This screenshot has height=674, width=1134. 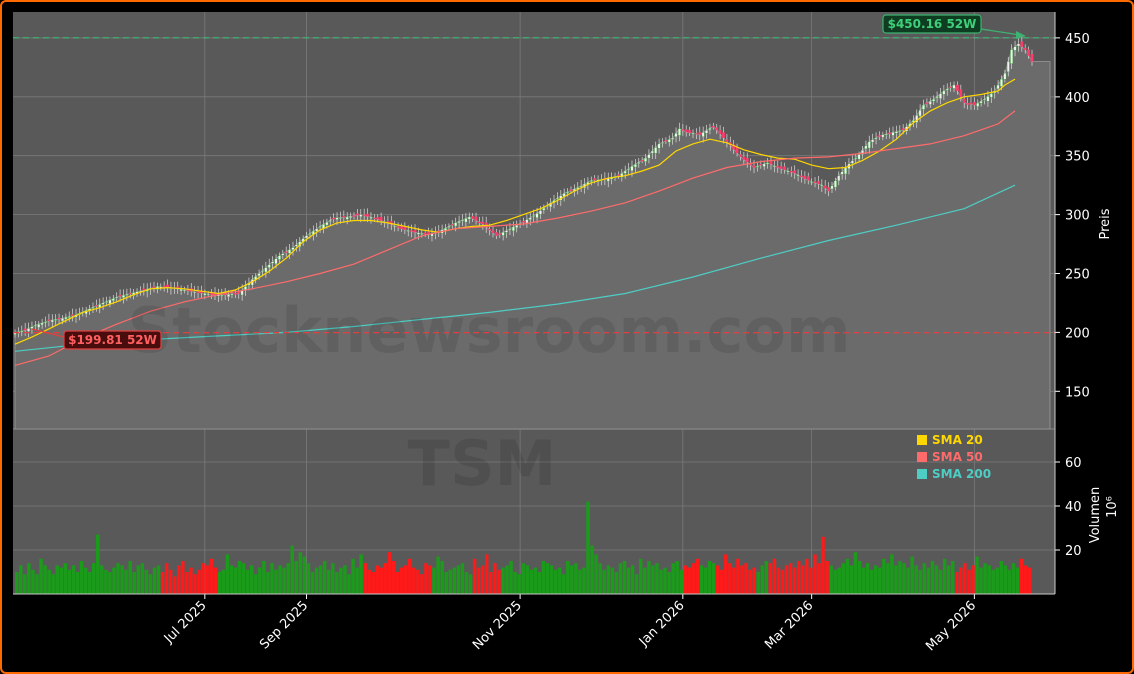 I want to click on legend-entry: SMA 200, so click(x=961, y=474).